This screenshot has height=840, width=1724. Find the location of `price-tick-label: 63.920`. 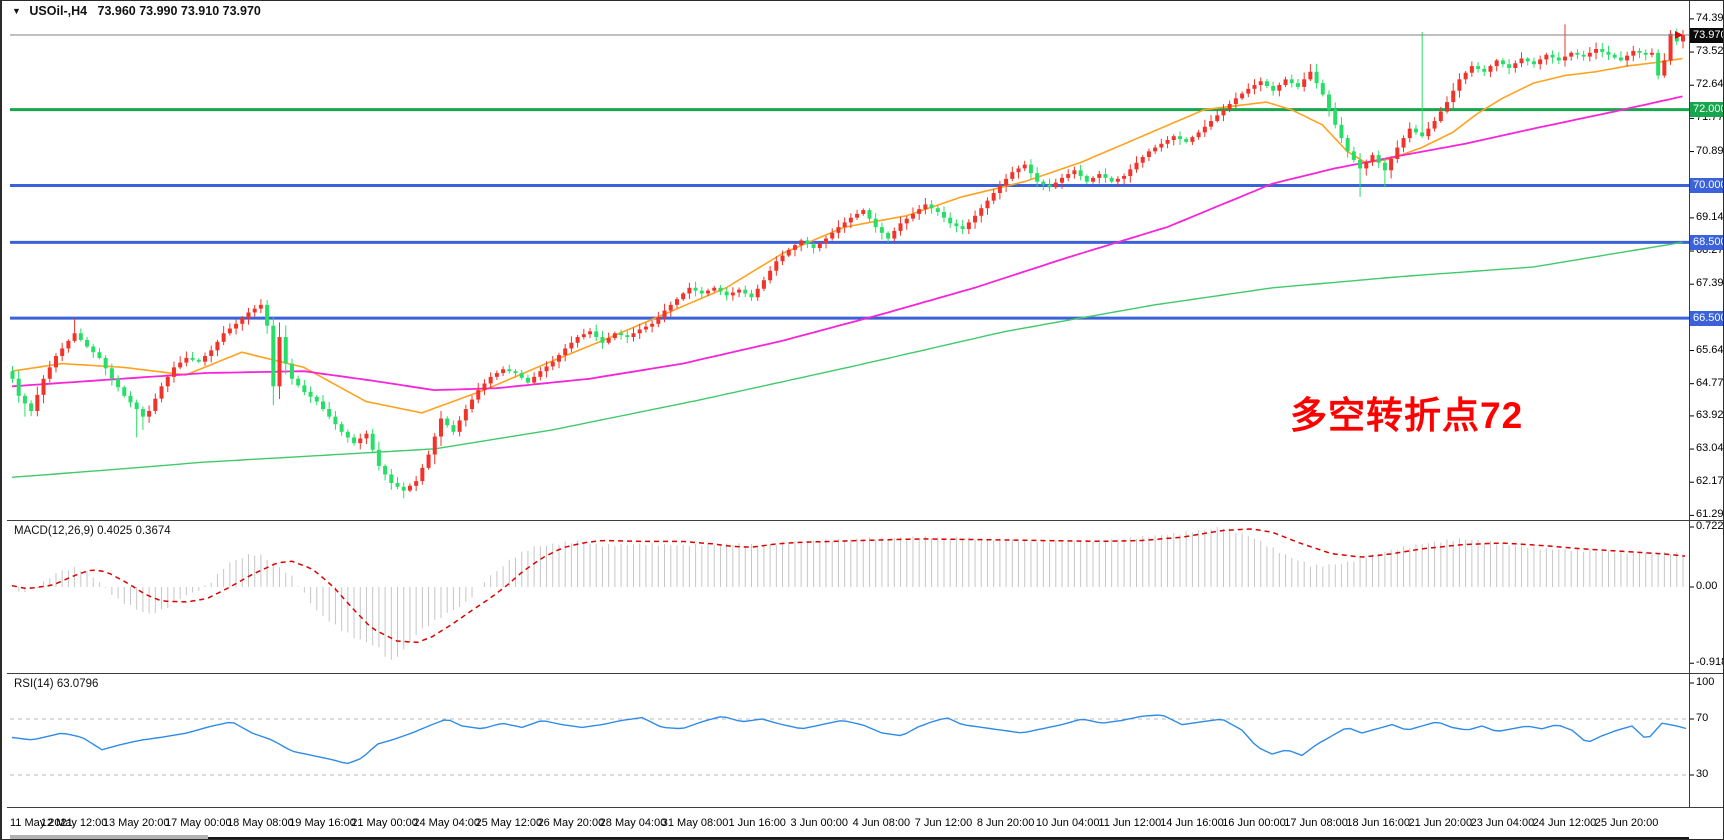

price-tick-label: 63.920 is located at coordinates (1710, 414).